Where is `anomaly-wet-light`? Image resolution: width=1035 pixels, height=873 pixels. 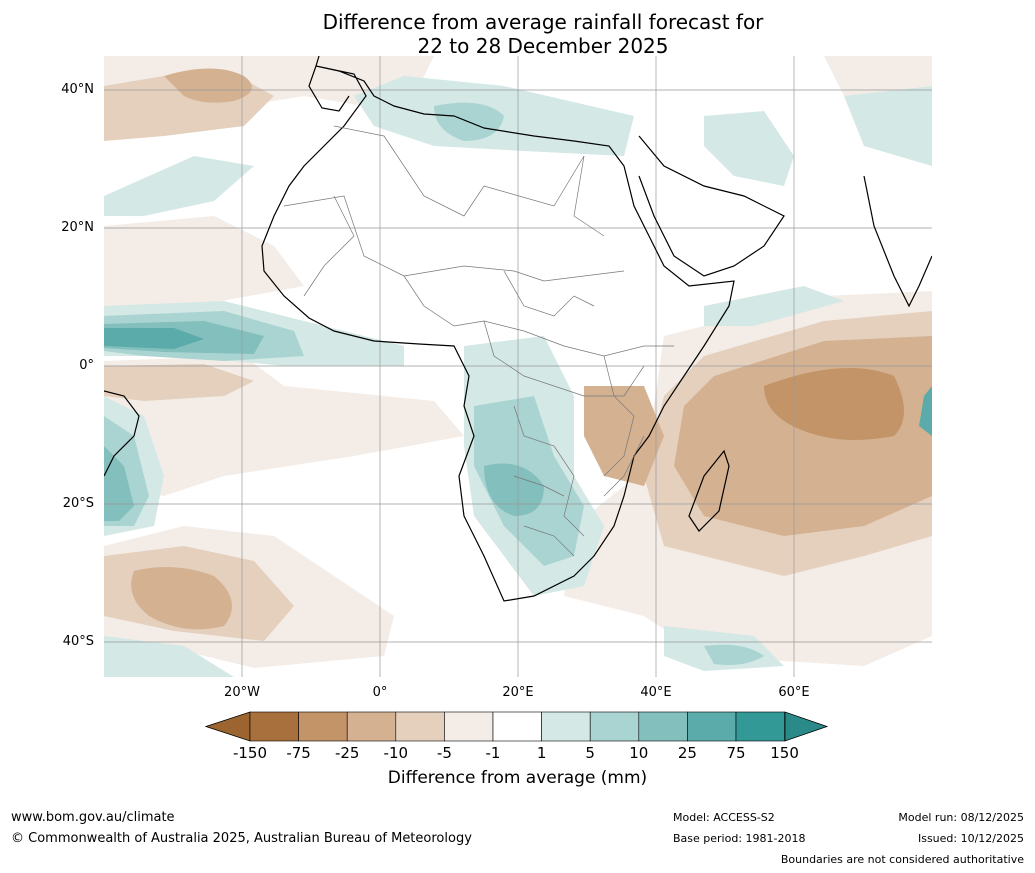
anomaly-wet-light is located at coordinates (734, 654).